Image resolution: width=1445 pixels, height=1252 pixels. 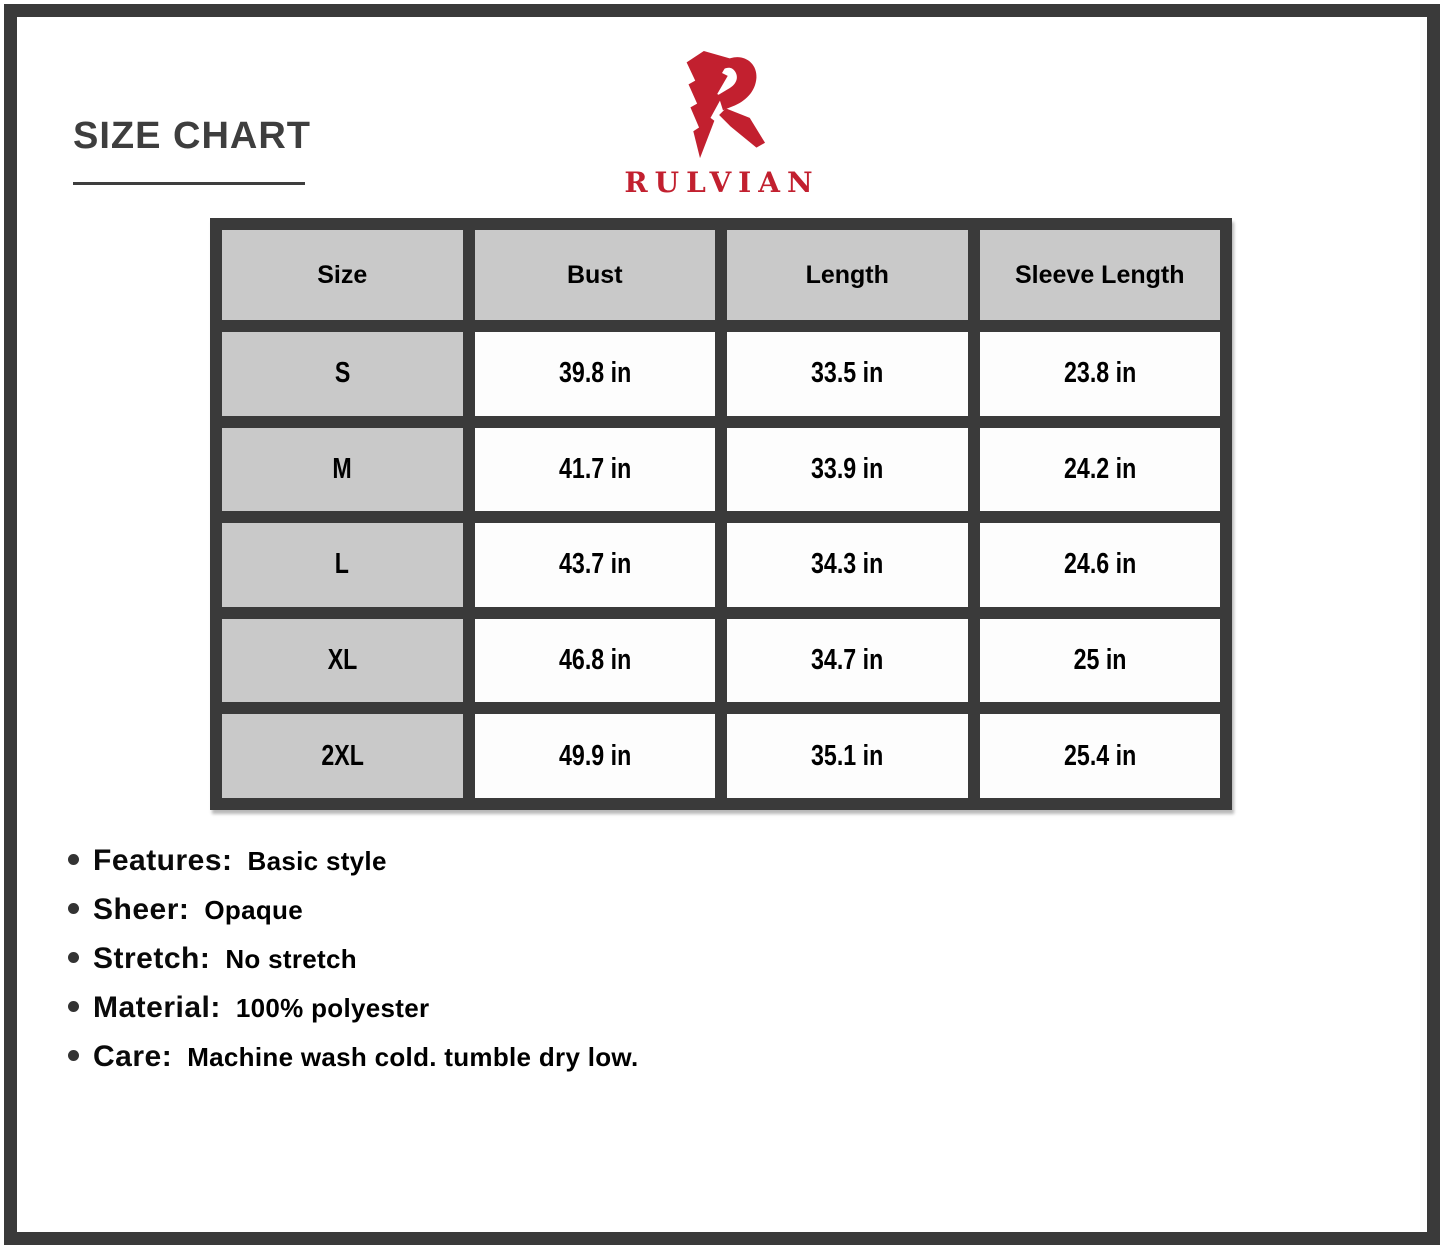 What do you see at coordinates (163, 860) in the screenshot?
I see `detail-label: Features:` at bounding box center [163, 860].